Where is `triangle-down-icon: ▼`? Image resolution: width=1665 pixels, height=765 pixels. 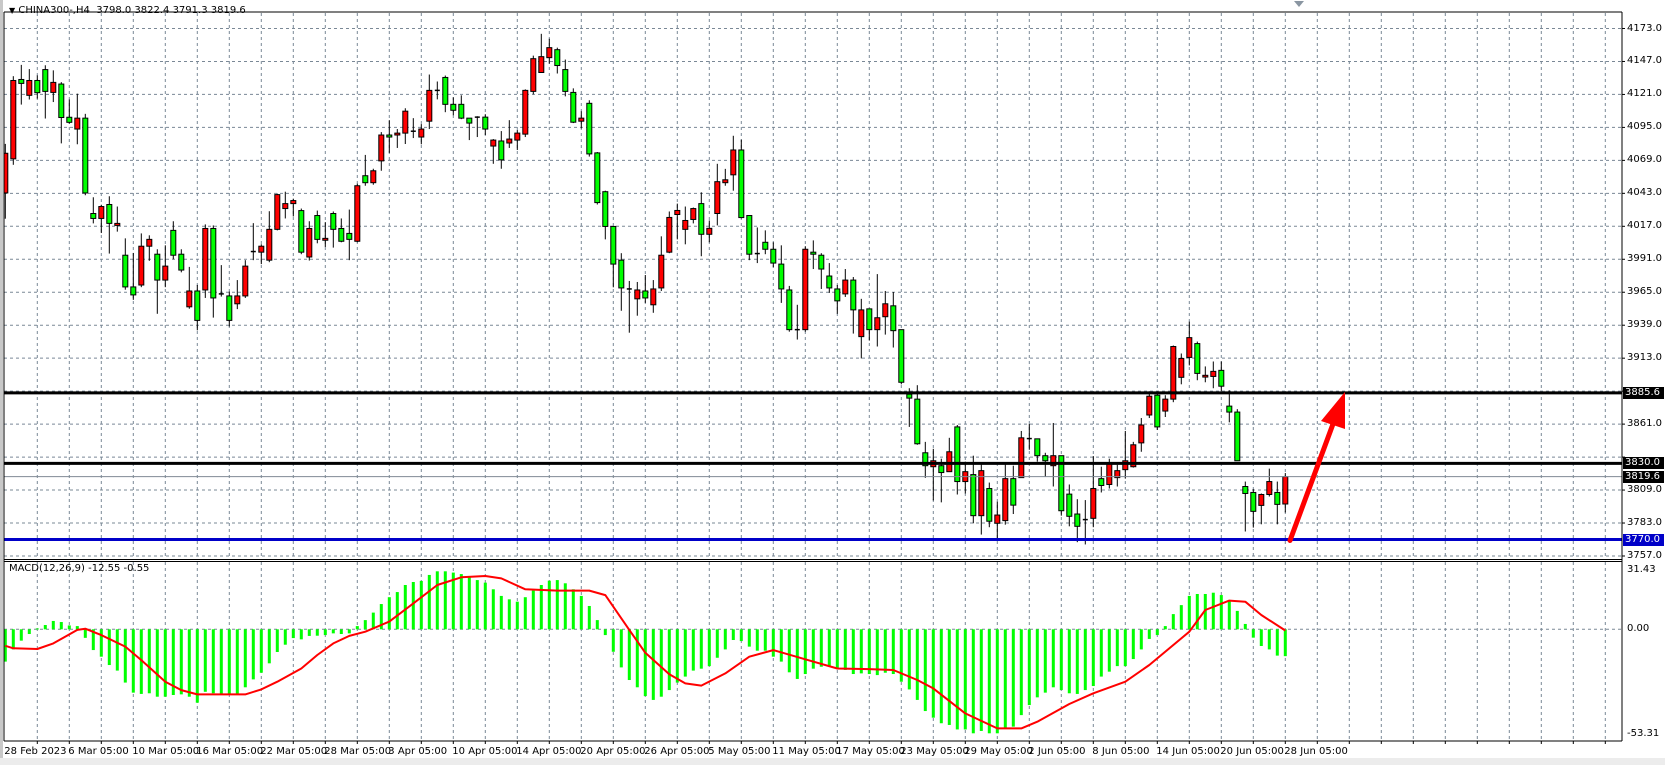
triangle-down-icon: ▼ is located at coordinates (12, 10).